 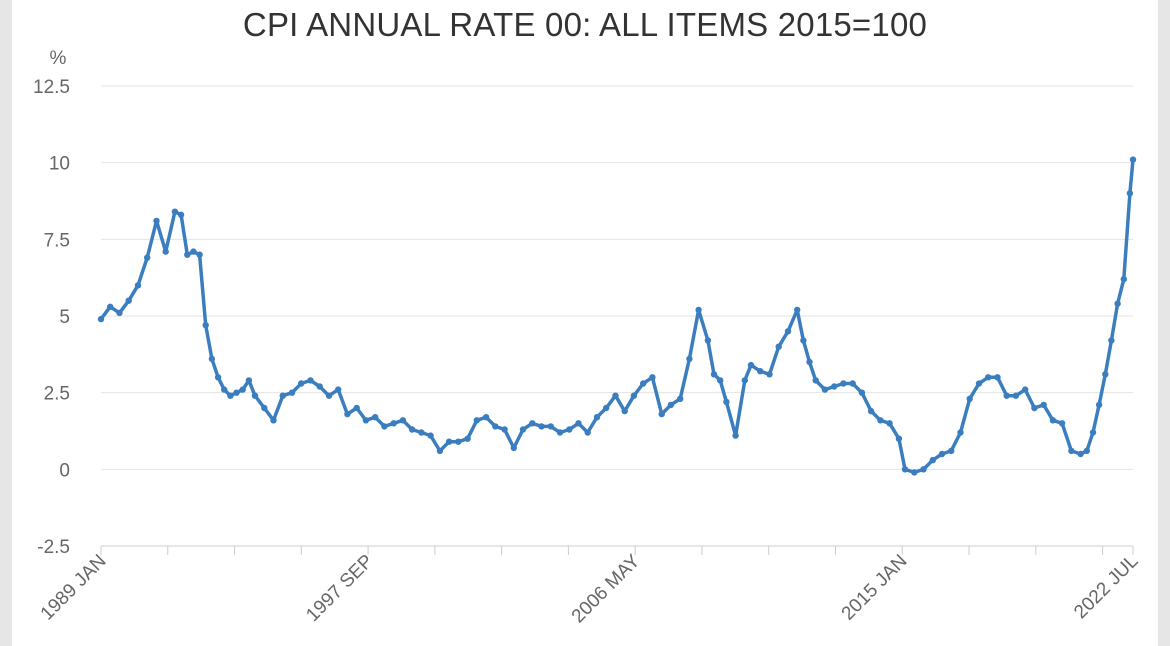 I want to click on chart-title: CPI ANNUAL RATE 00: ALL ITEMS 2015=100, so click(x=585, y=24).